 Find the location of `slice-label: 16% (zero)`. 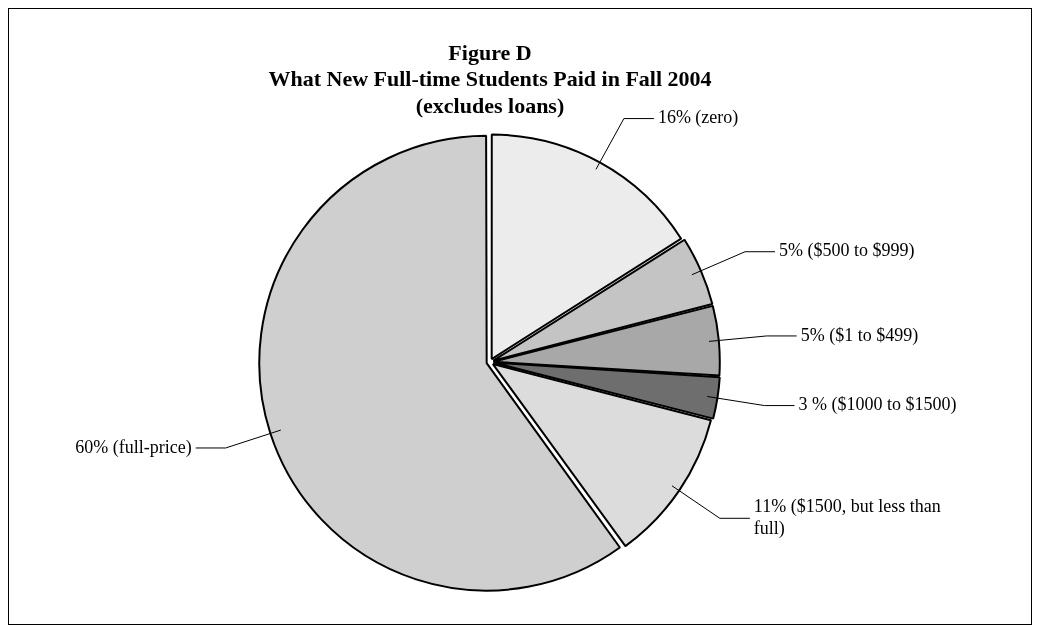

slice-label: 16% (zero) is located at coordinates (698, 118).